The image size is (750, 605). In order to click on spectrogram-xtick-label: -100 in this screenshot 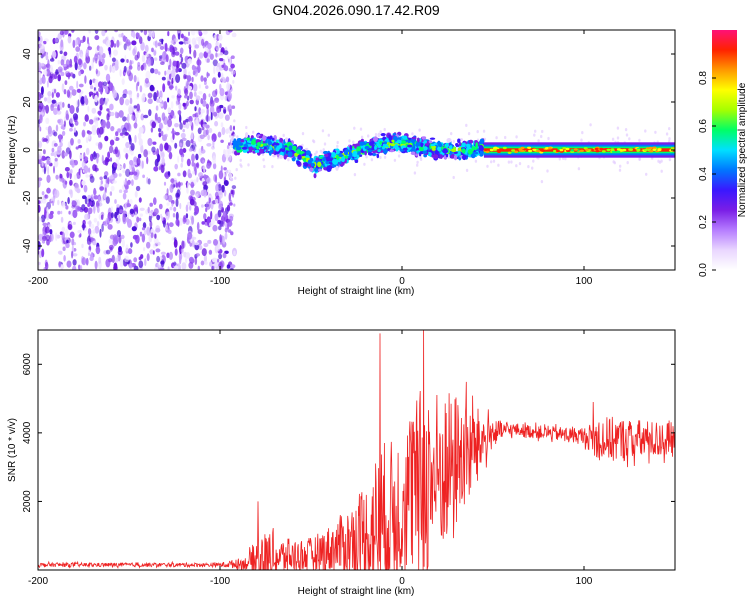, I will do `click(220, 281)`.